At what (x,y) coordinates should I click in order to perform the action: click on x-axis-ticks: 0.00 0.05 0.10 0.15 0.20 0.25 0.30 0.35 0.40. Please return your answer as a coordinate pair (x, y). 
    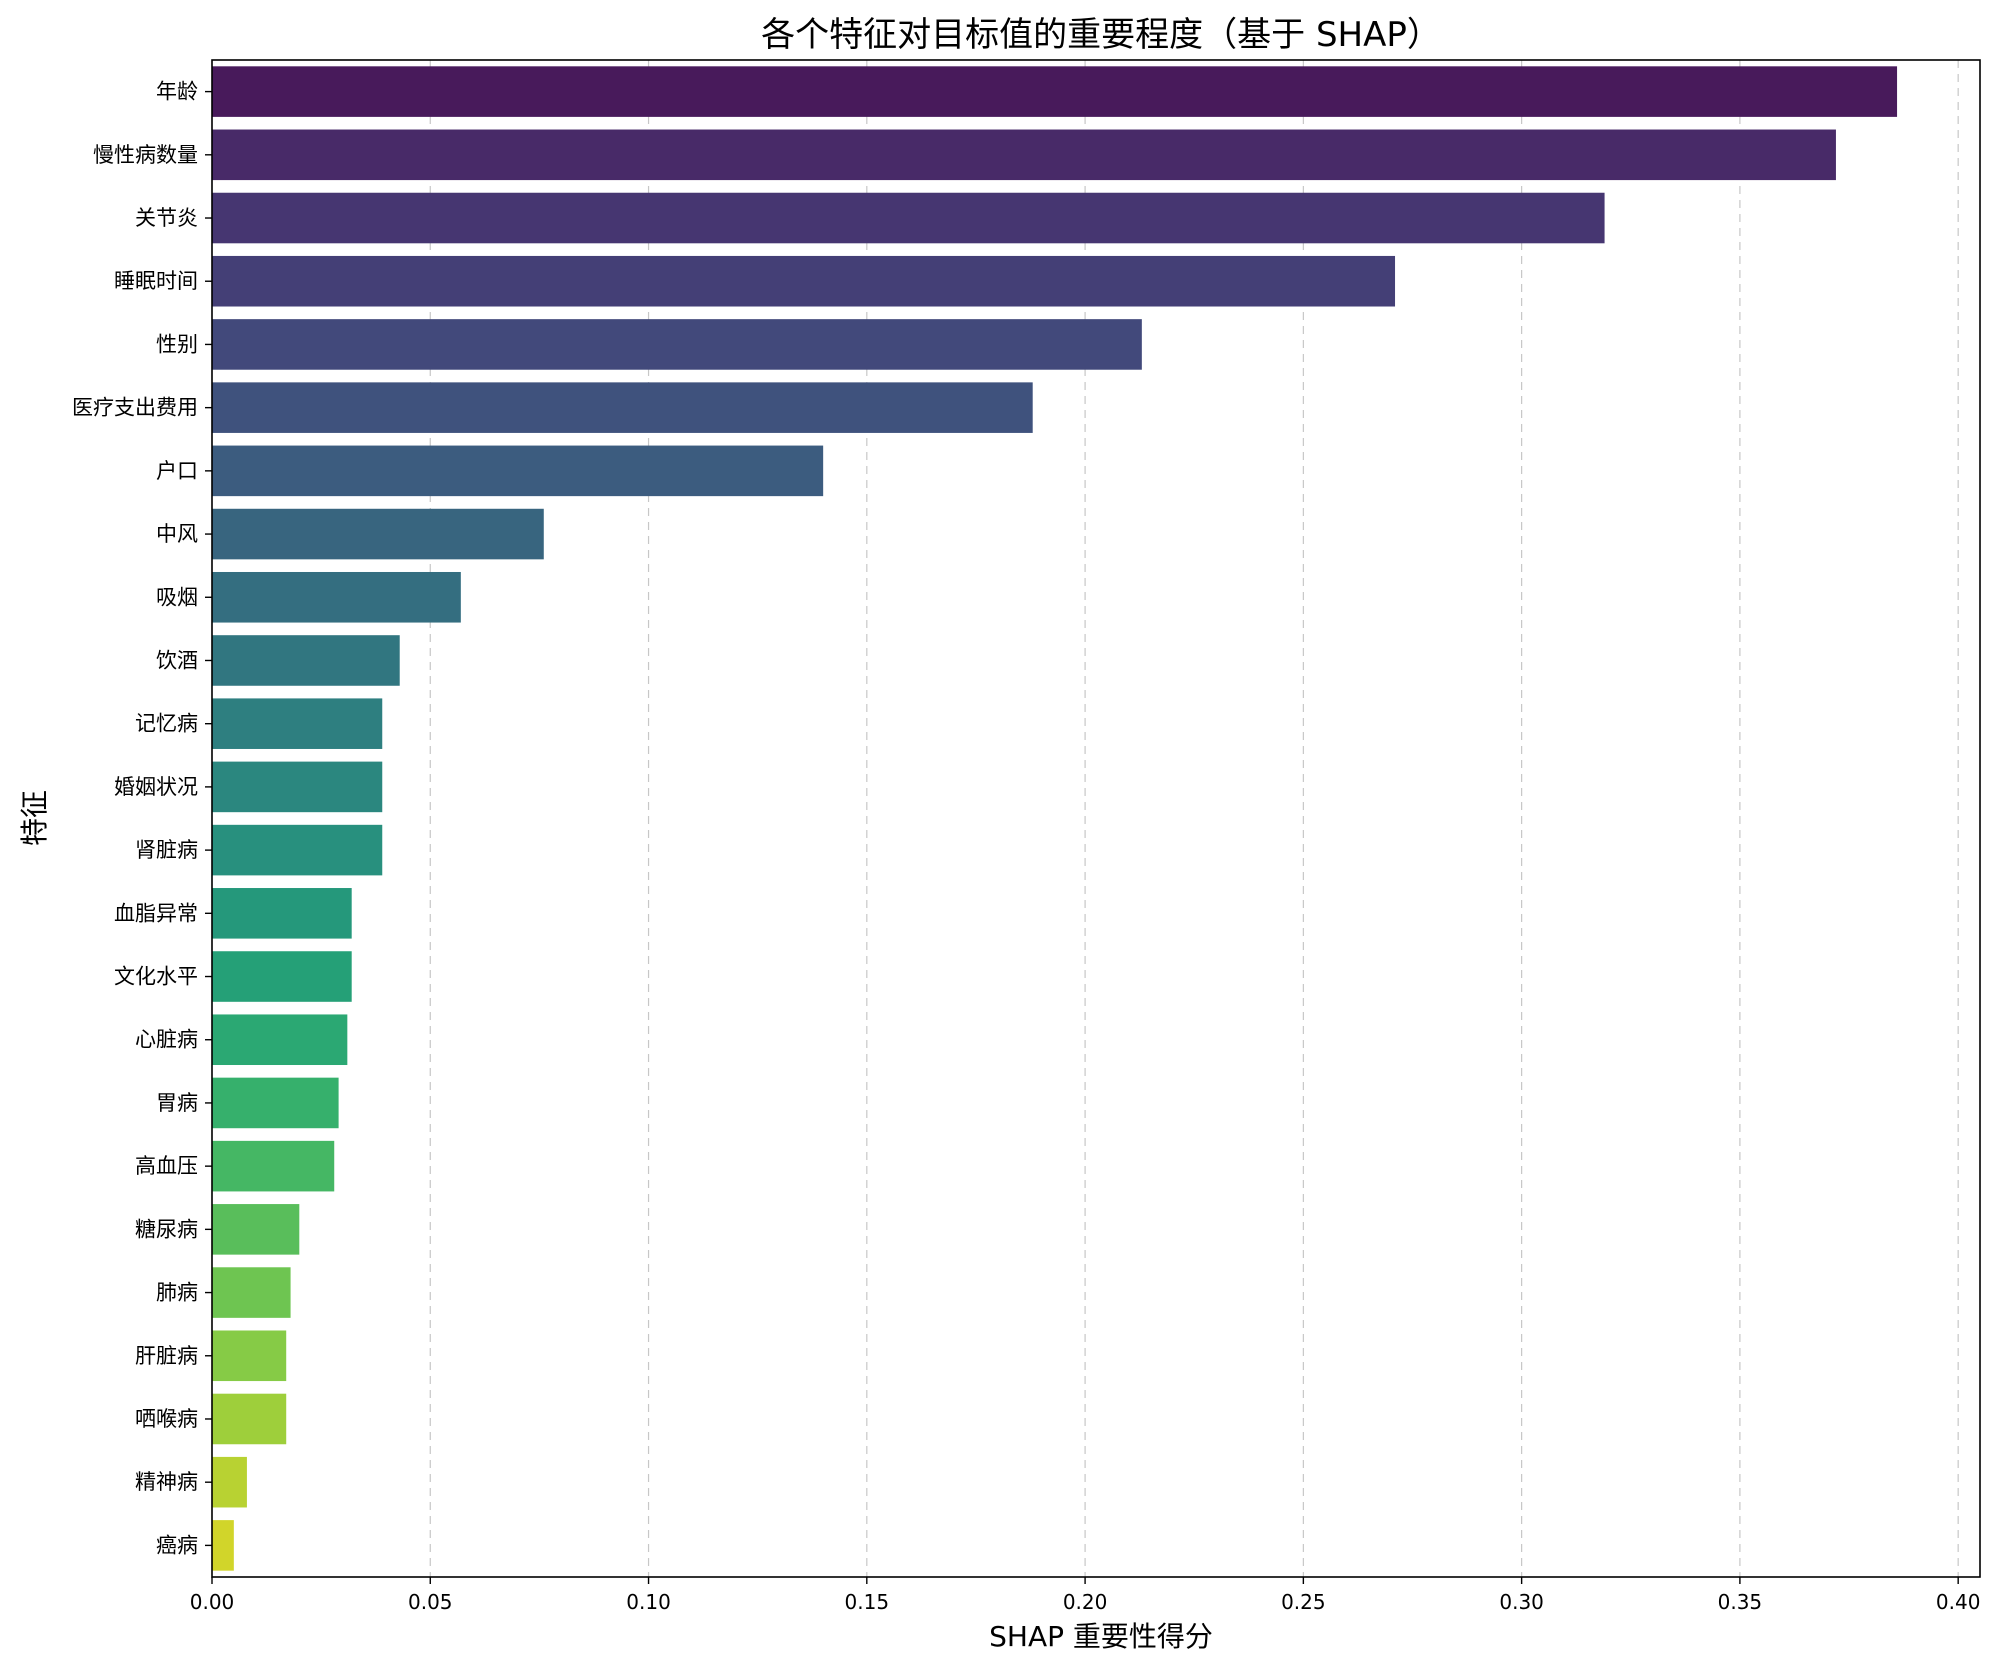
    Looking at the image, I should click on (1085, 1595).